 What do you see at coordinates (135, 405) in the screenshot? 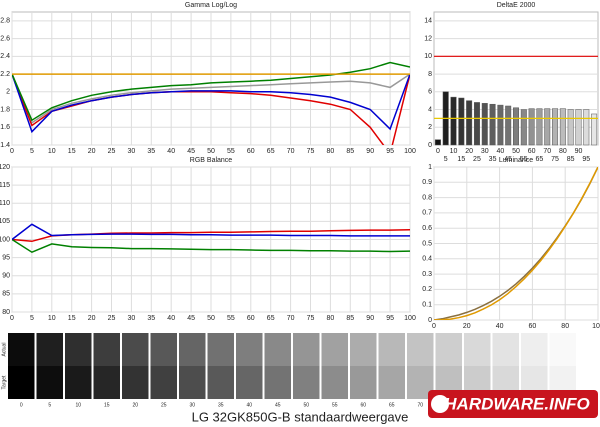
I see `swatch-label: 20` at bounding box center [135, 405].